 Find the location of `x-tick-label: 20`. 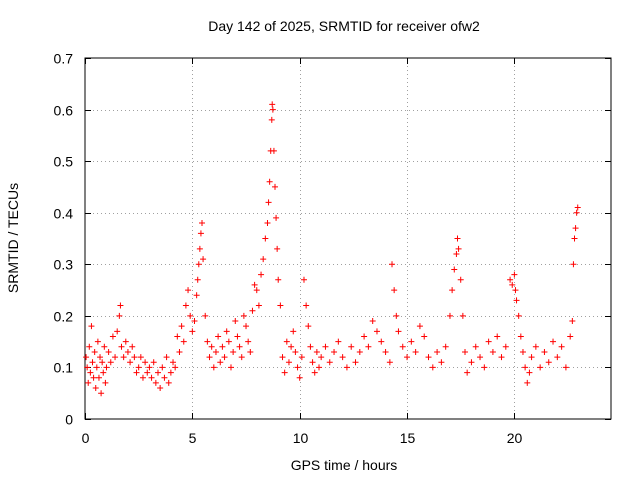

x-tick-label: 20 is located at coordinates (515, 438).